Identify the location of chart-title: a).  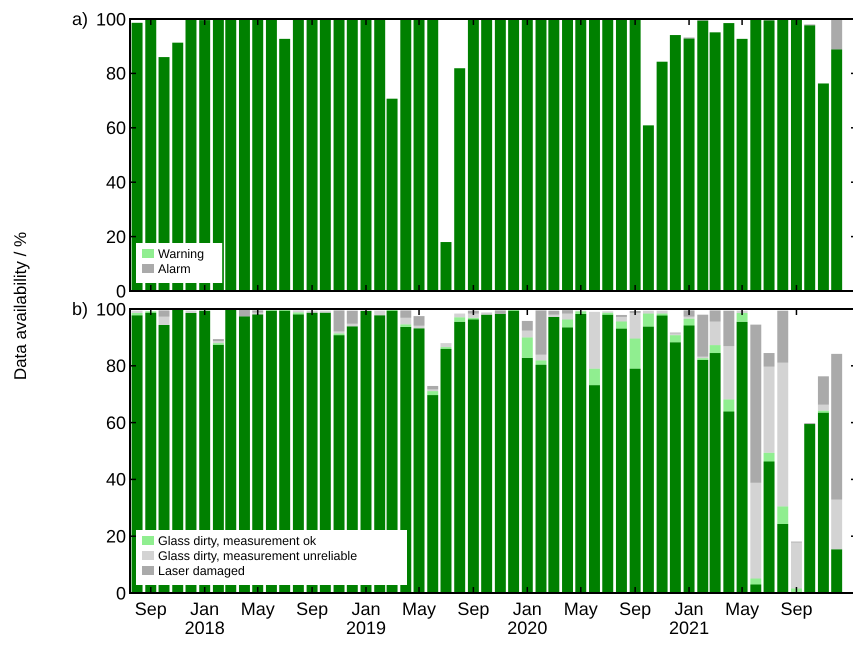
(80, 19).